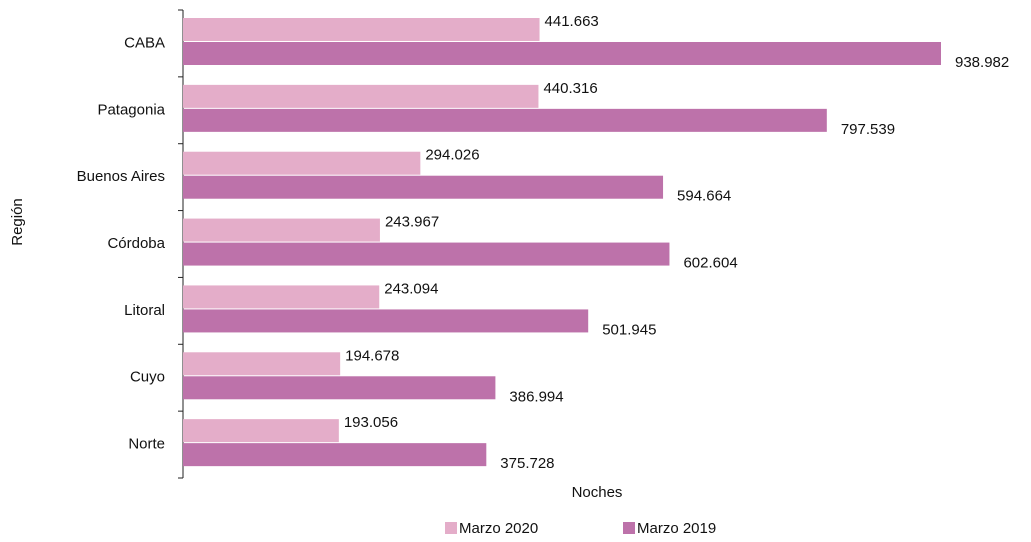 The width and height of the screenshot is (1031, 542). Describe the element at coordinates (131, 109) in the screenshot. I see `y-tick-label: Patagonia` at that location.